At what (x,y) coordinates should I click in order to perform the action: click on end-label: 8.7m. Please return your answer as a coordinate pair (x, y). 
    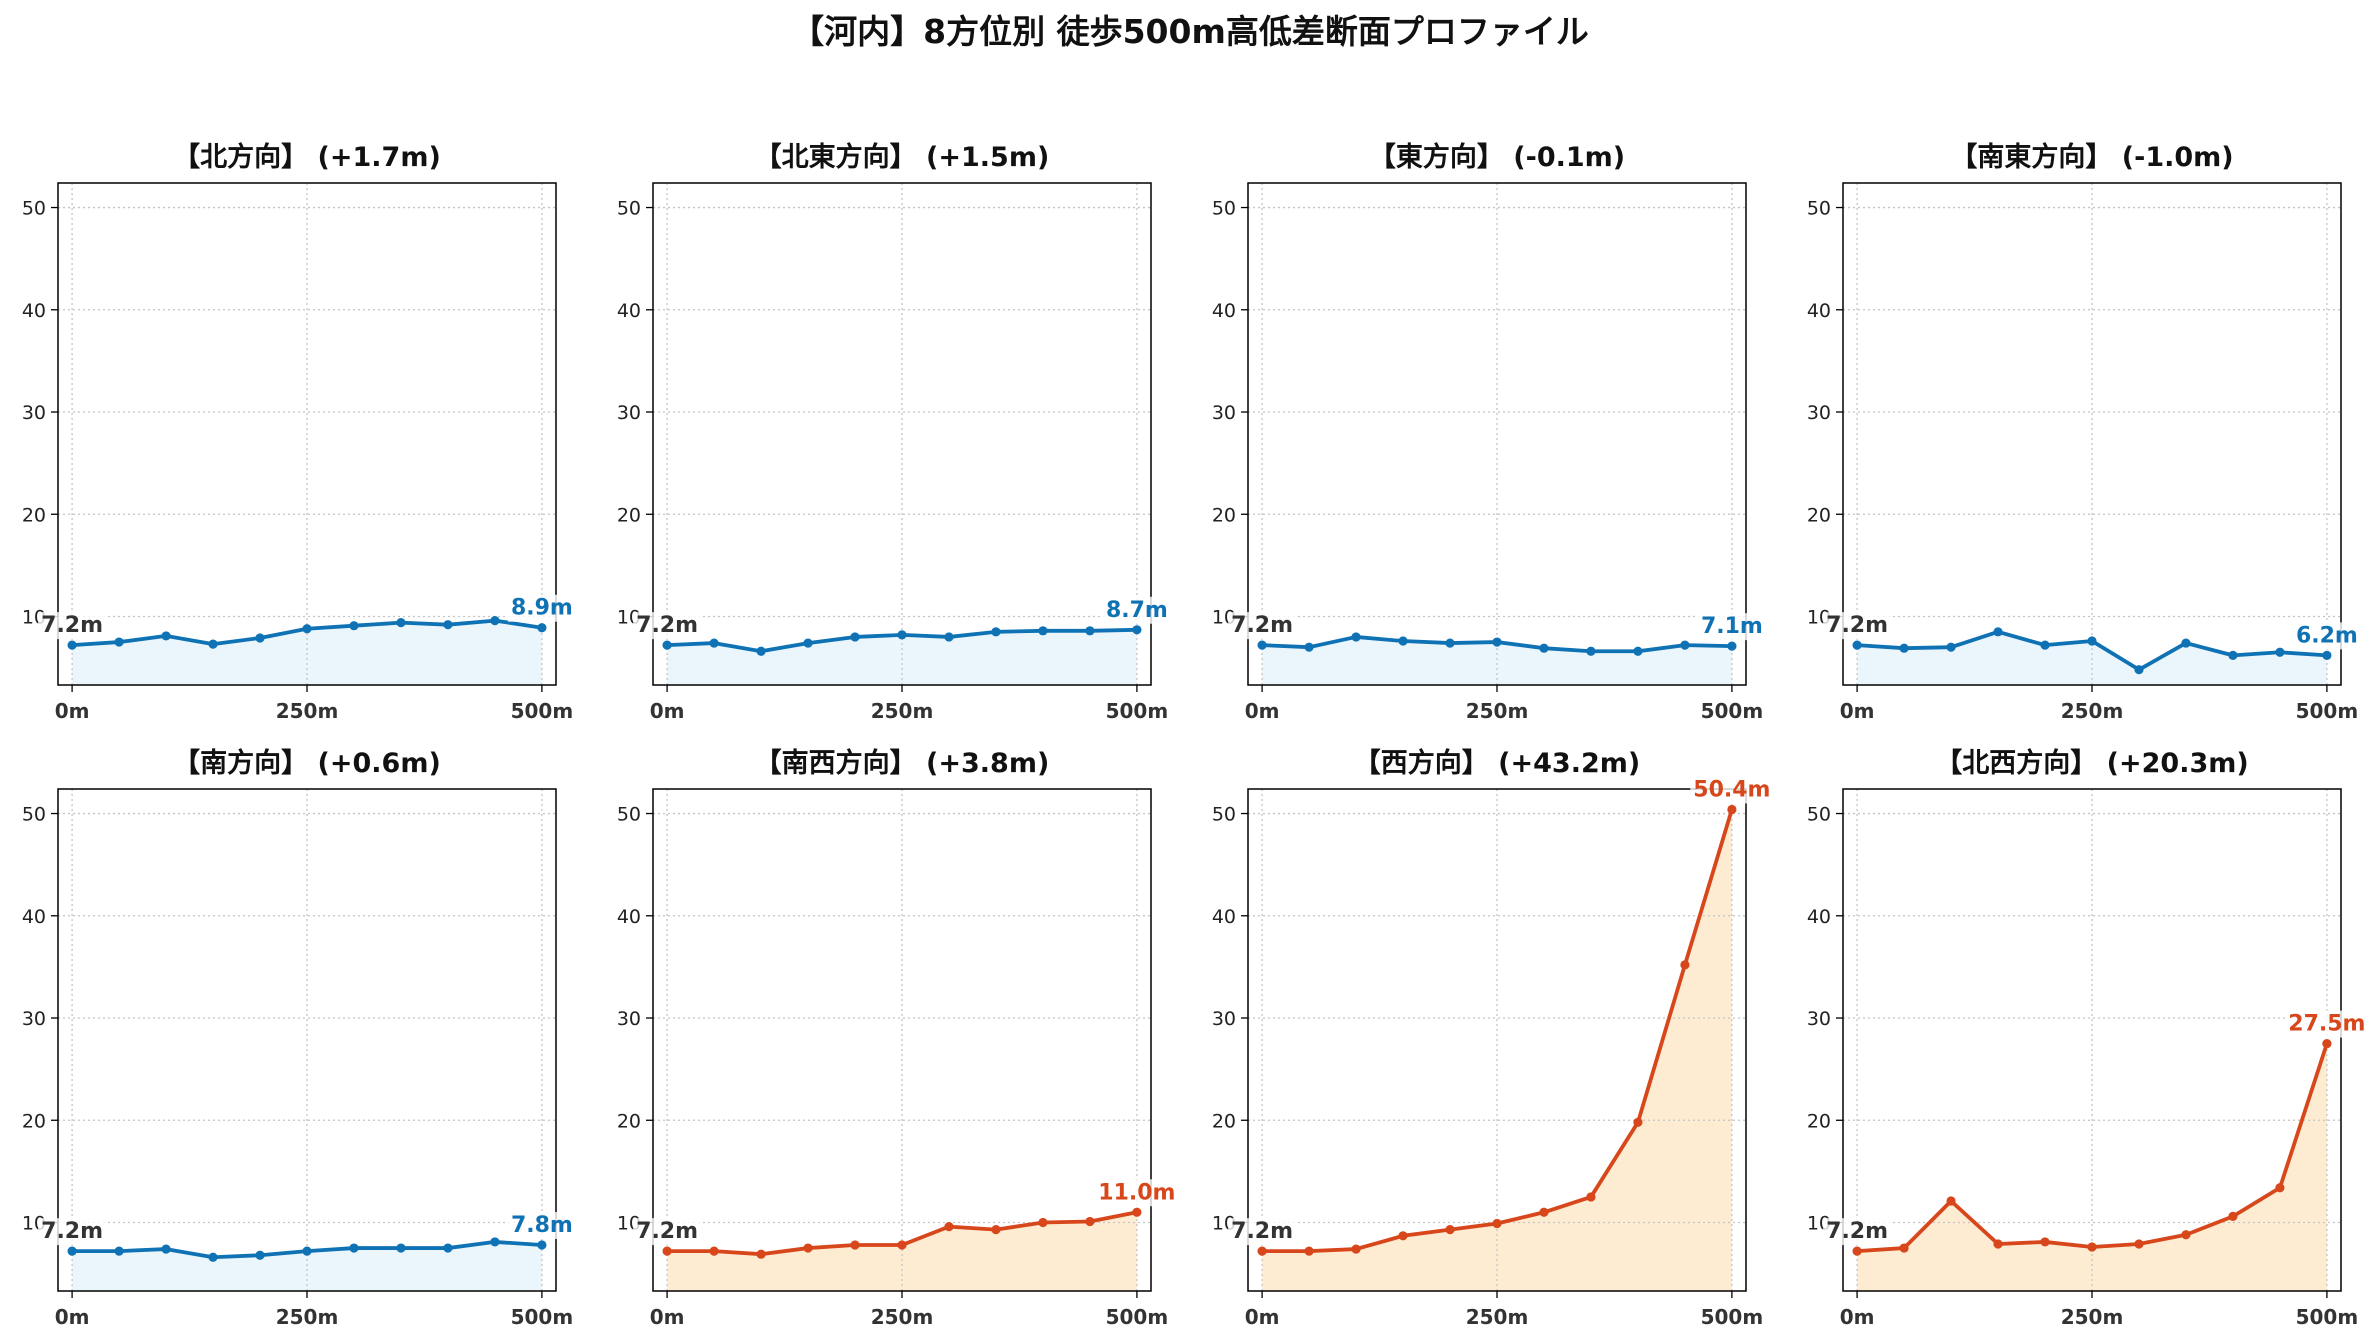
    Looking at the image, I should click on (1137, 610).